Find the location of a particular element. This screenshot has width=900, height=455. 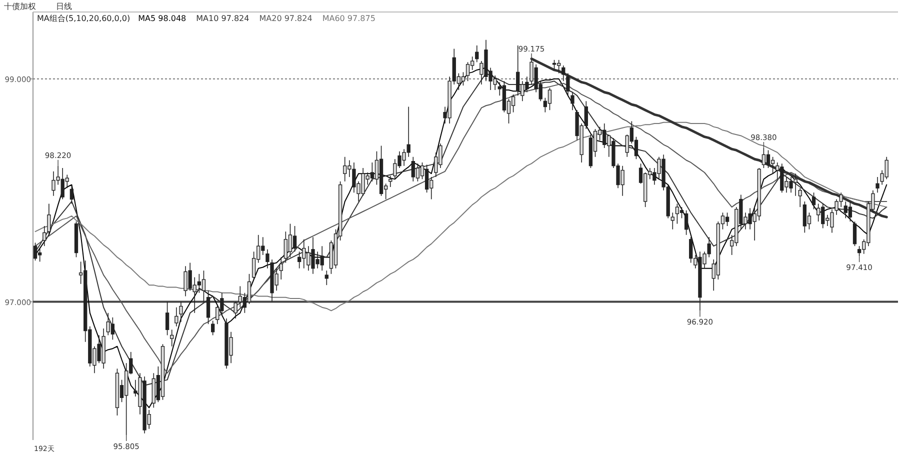

text: MA60 97.875 is located at coordinates (349, 18).